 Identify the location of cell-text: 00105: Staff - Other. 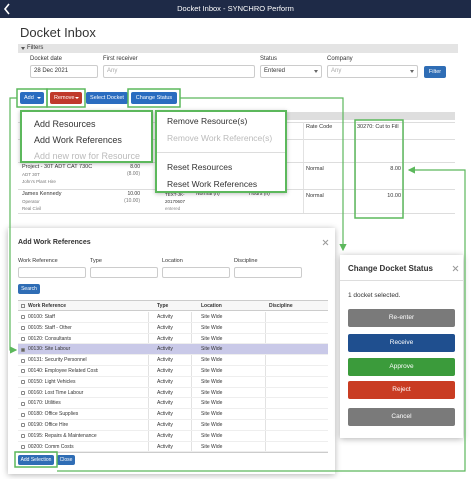
(50, 327).